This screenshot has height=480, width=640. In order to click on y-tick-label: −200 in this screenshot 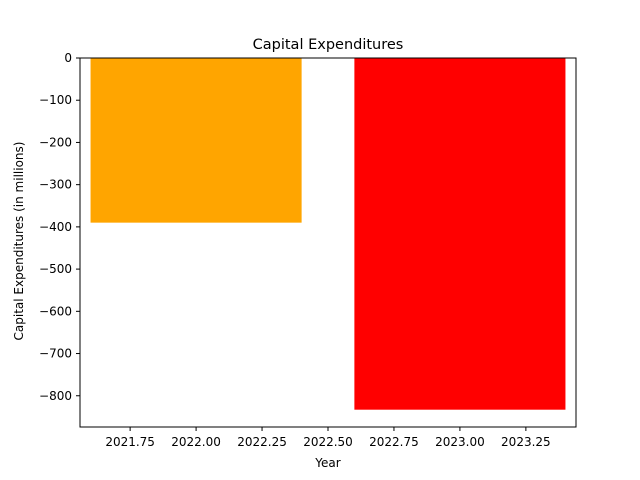, I will do `click(55, 142)`.